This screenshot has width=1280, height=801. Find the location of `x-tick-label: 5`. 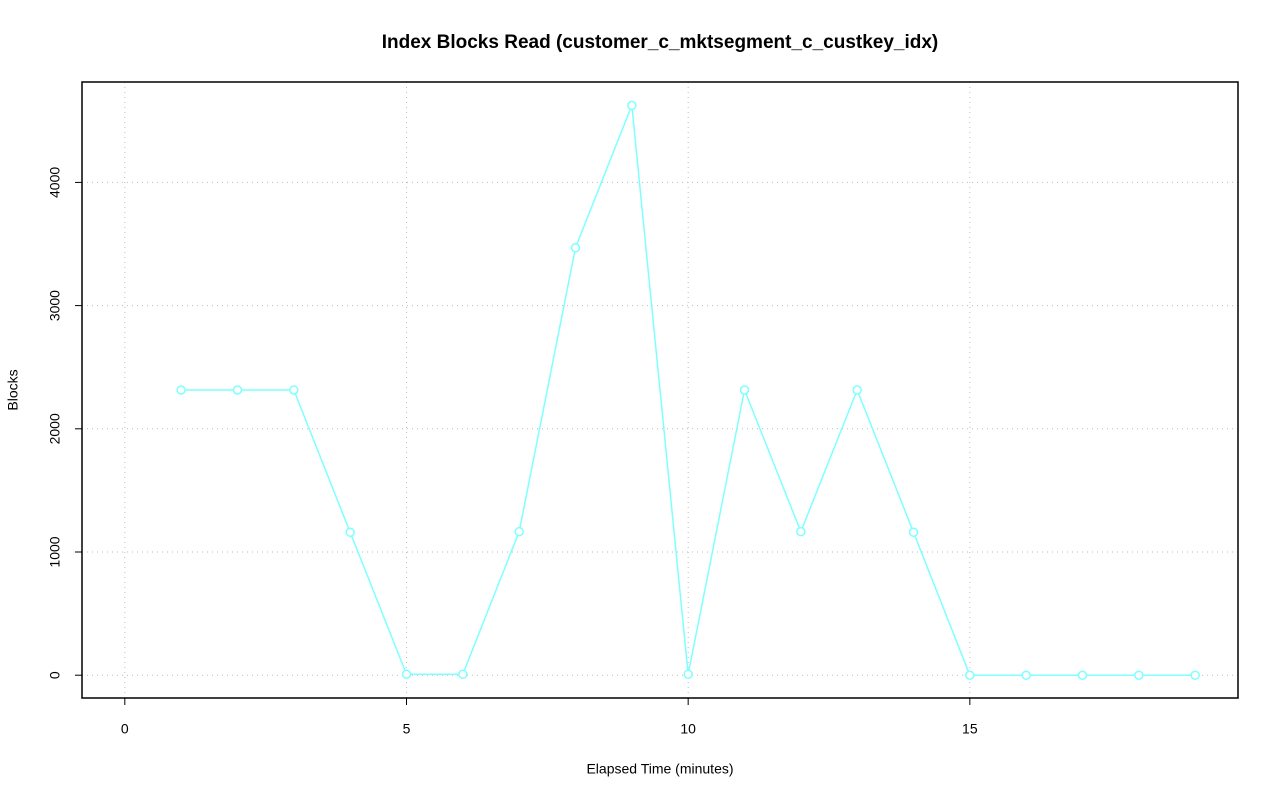

x-tick-label: 5 is located at coordinates (407, 729).